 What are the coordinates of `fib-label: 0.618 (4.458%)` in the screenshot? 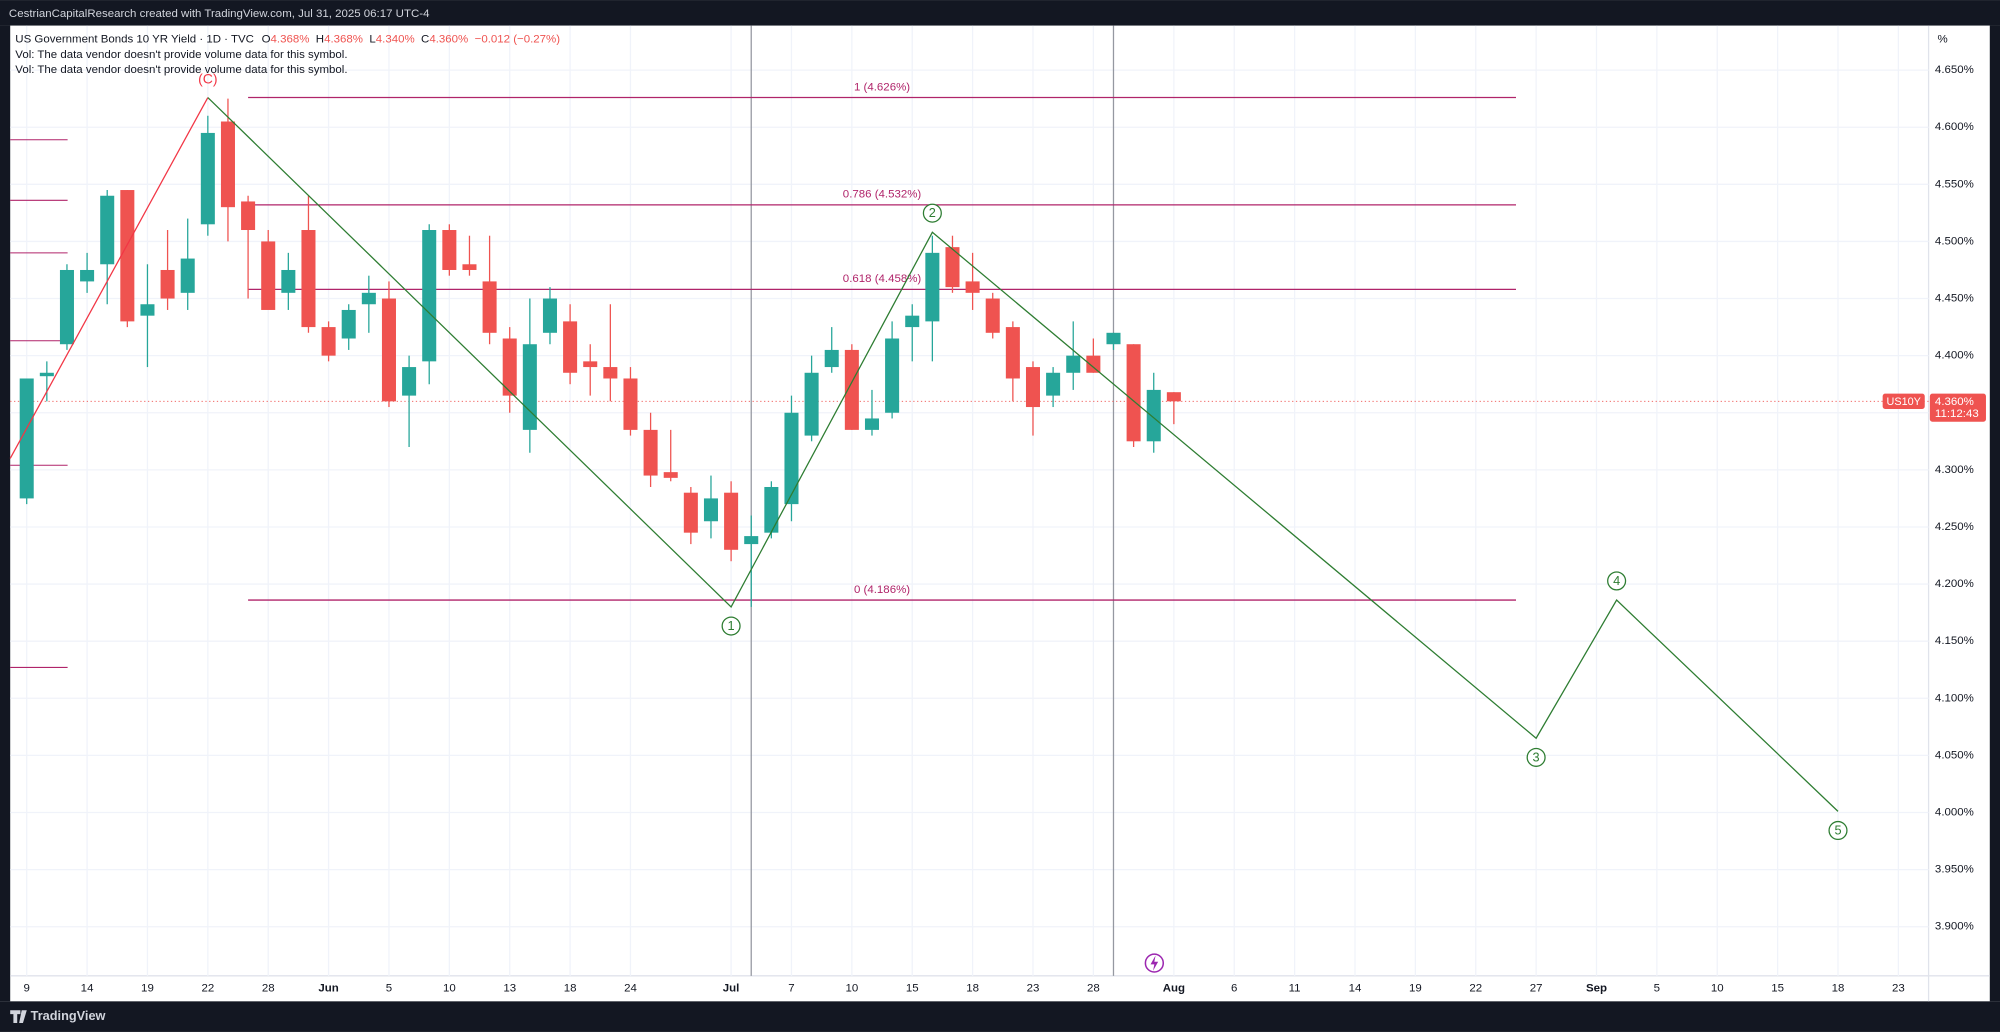 It's located at (882, 279).